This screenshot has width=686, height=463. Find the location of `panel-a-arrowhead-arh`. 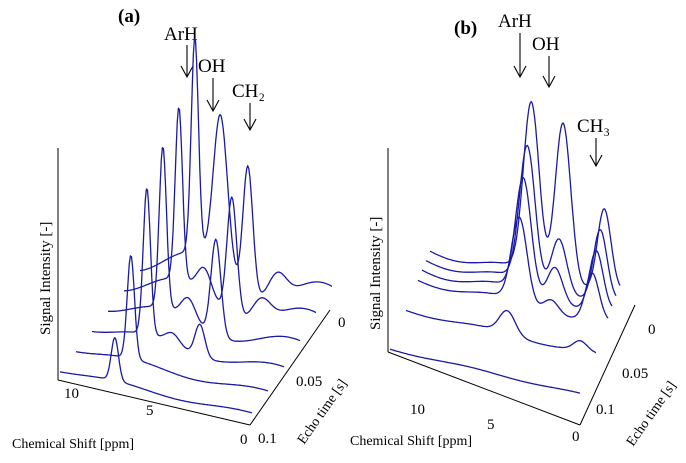

panel-a-arrowhead-arh is located at coordinates (187, 72).